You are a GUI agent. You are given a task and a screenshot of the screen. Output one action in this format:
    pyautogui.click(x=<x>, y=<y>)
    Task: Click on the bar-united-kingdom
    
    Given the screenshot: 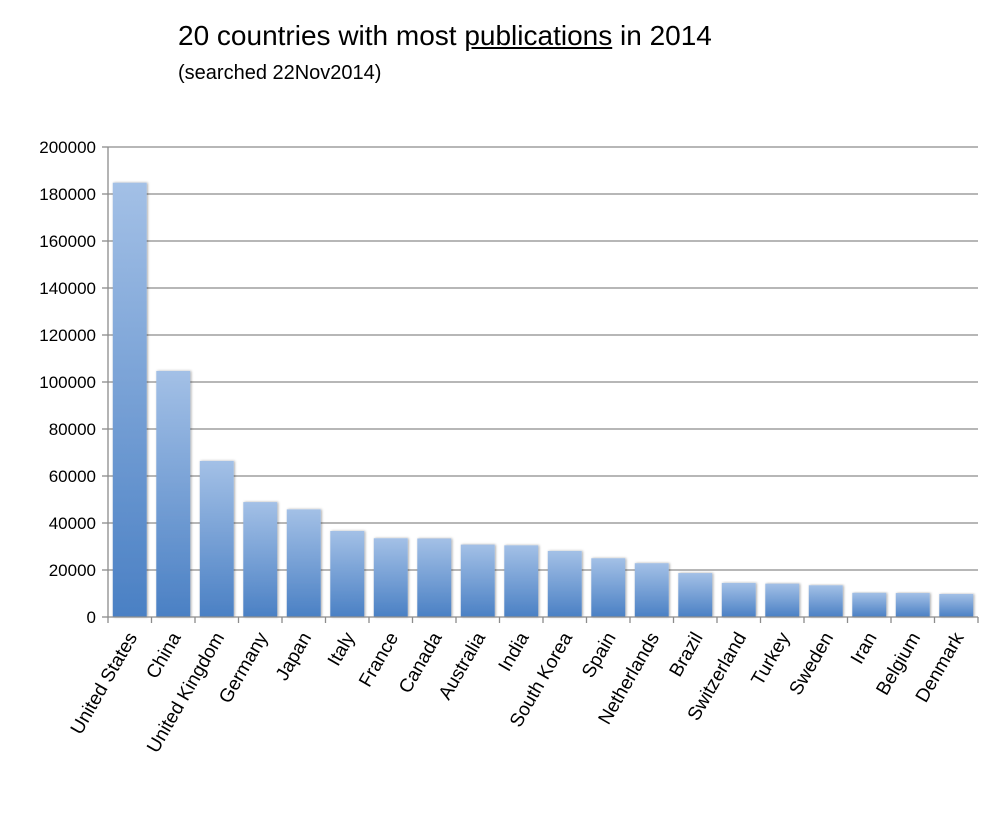 What is the action you would take?
    pyautogui.click(x=216, y=538)
    